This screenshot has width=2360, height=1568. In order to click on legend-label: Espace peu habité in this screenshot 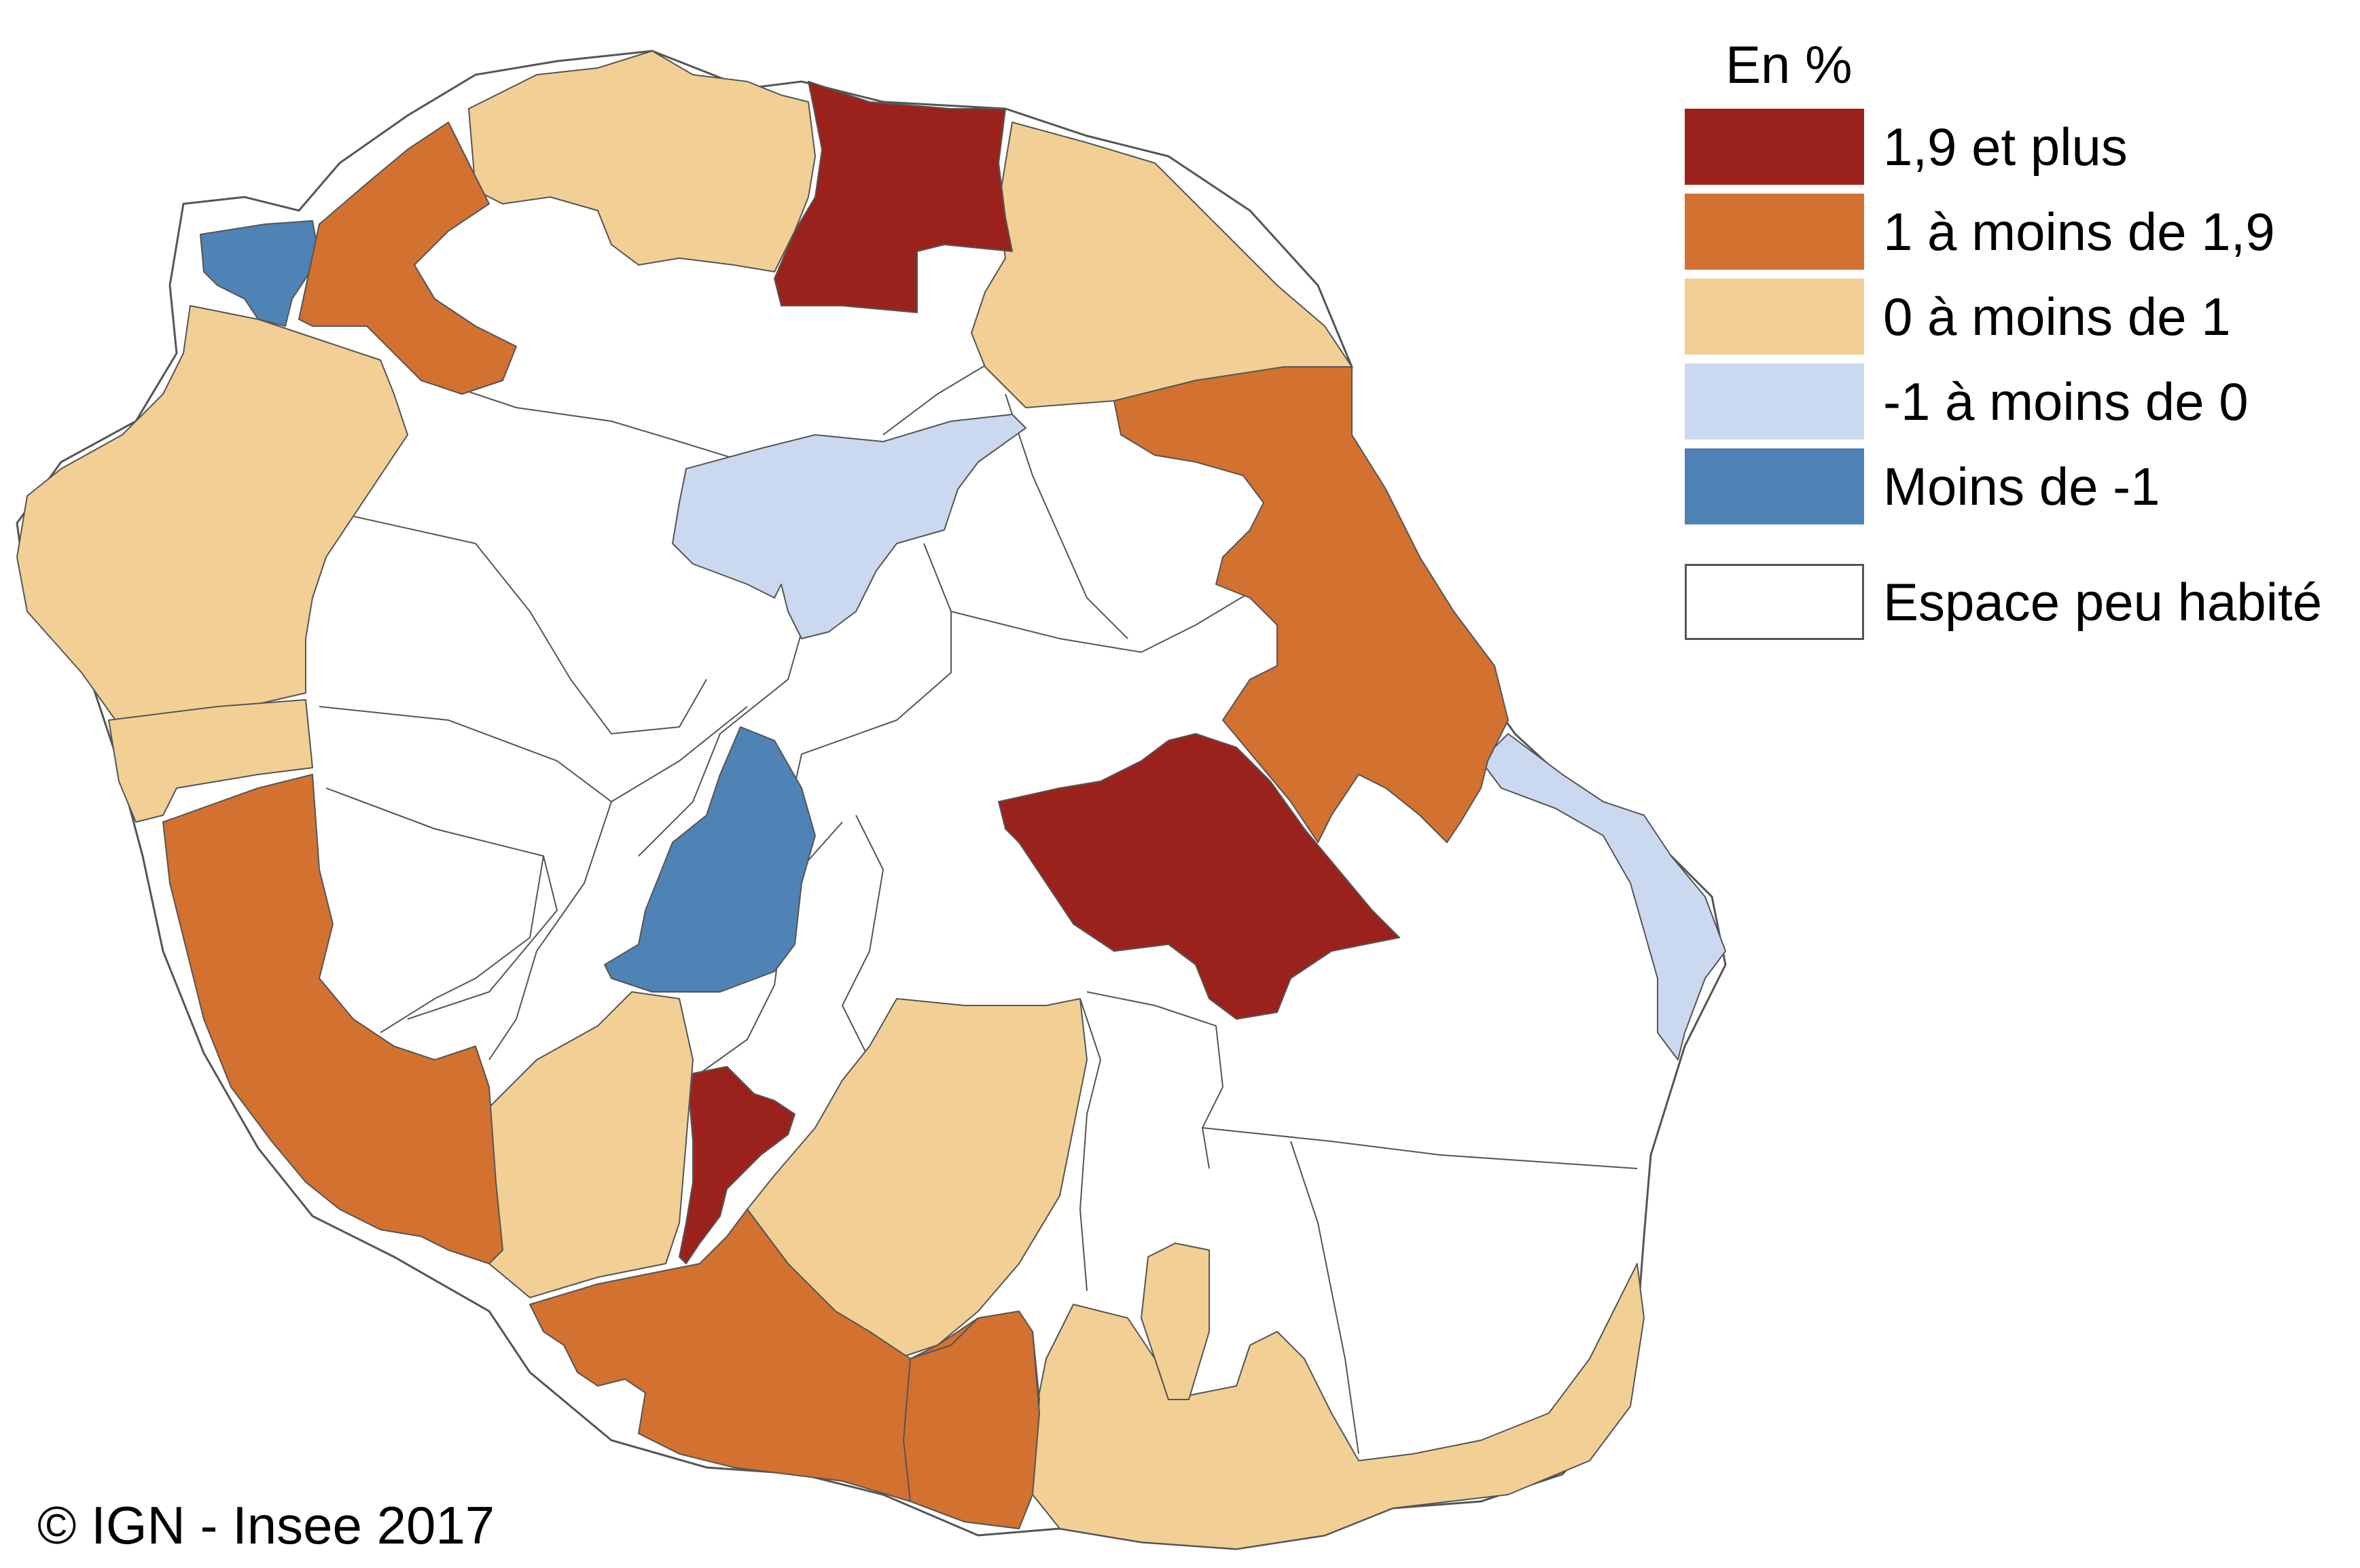, I will do `click(2103, 602)`.